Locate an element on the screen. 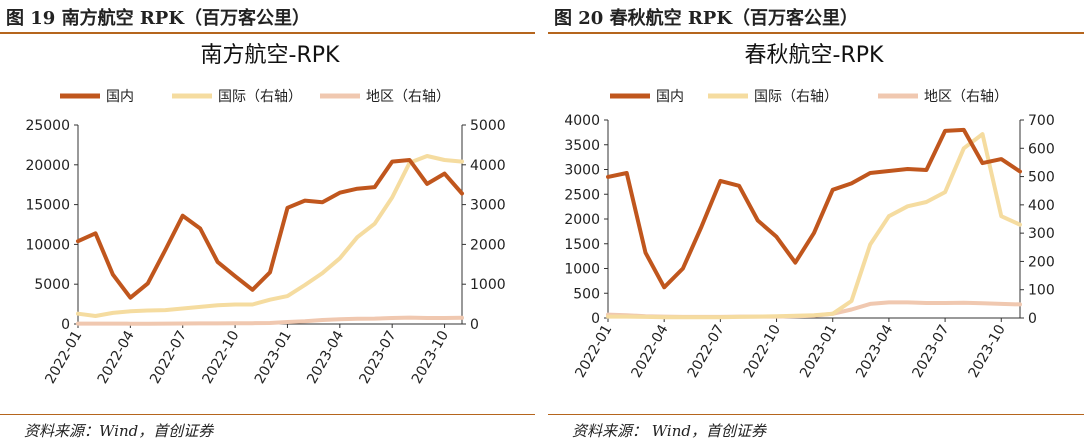  y-left-tick-label: 3000 is located at coordinates (582, 171).